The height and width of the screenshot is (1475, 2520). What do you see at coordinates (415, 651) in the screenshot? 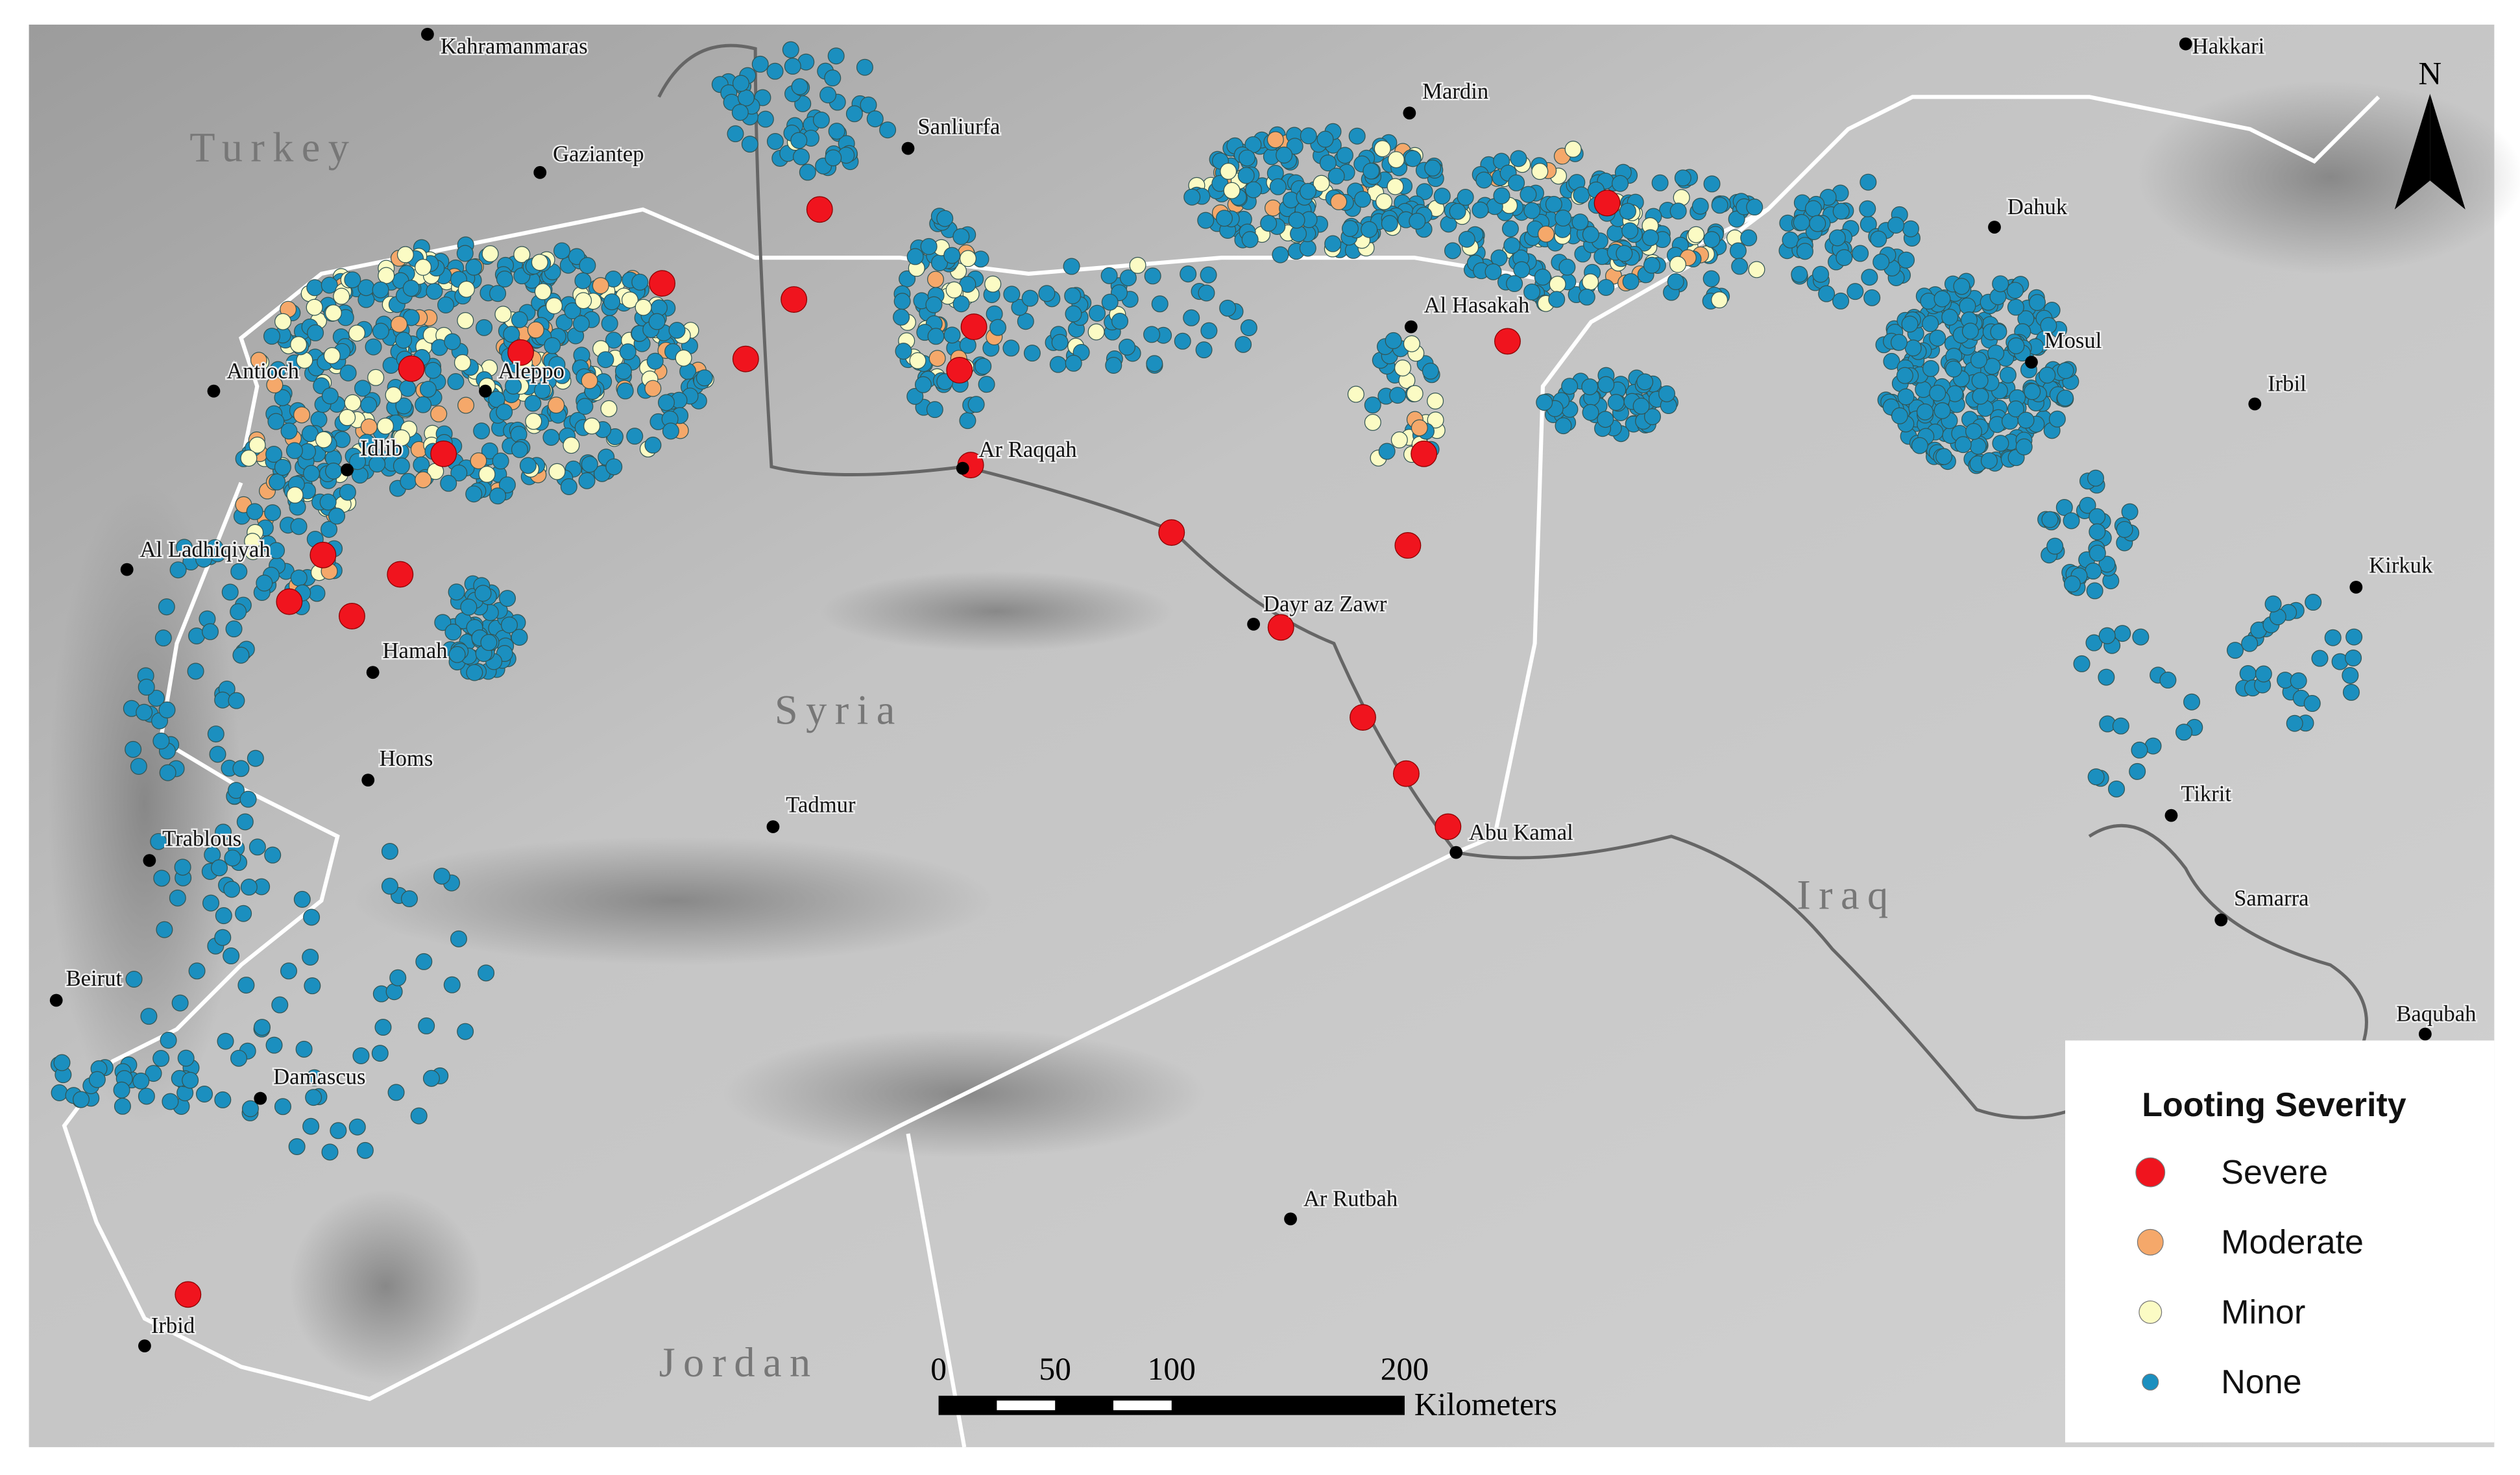
I see `city-label: Hamah` at bounding box center [415, 651].